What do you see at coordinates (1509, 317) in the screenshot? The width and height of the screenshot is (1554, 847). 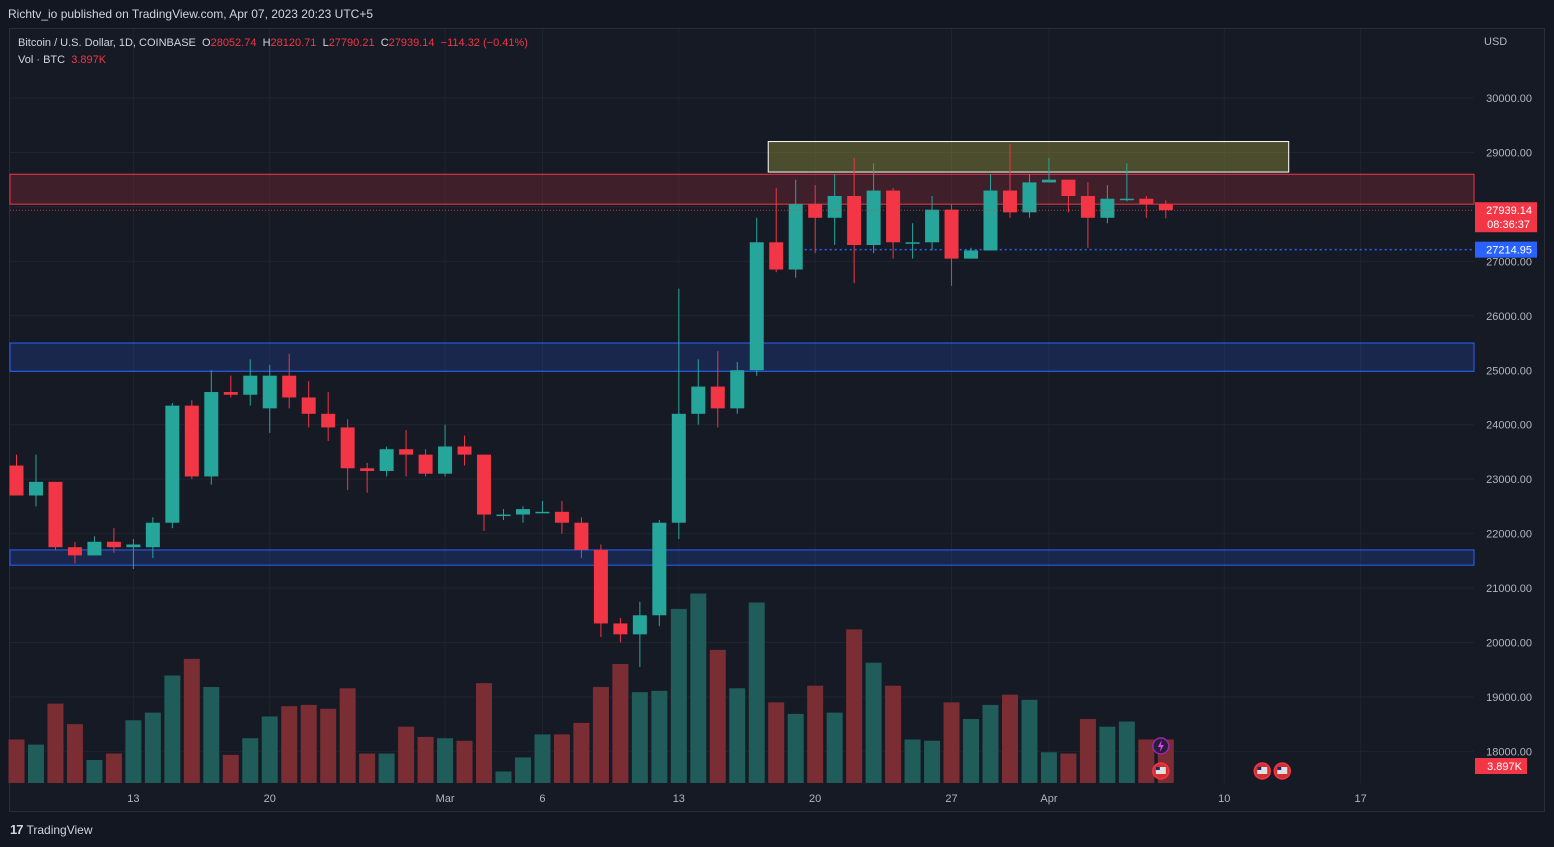 I see `y-tick-label: 26000.00` at bounding box center [1509, 317].